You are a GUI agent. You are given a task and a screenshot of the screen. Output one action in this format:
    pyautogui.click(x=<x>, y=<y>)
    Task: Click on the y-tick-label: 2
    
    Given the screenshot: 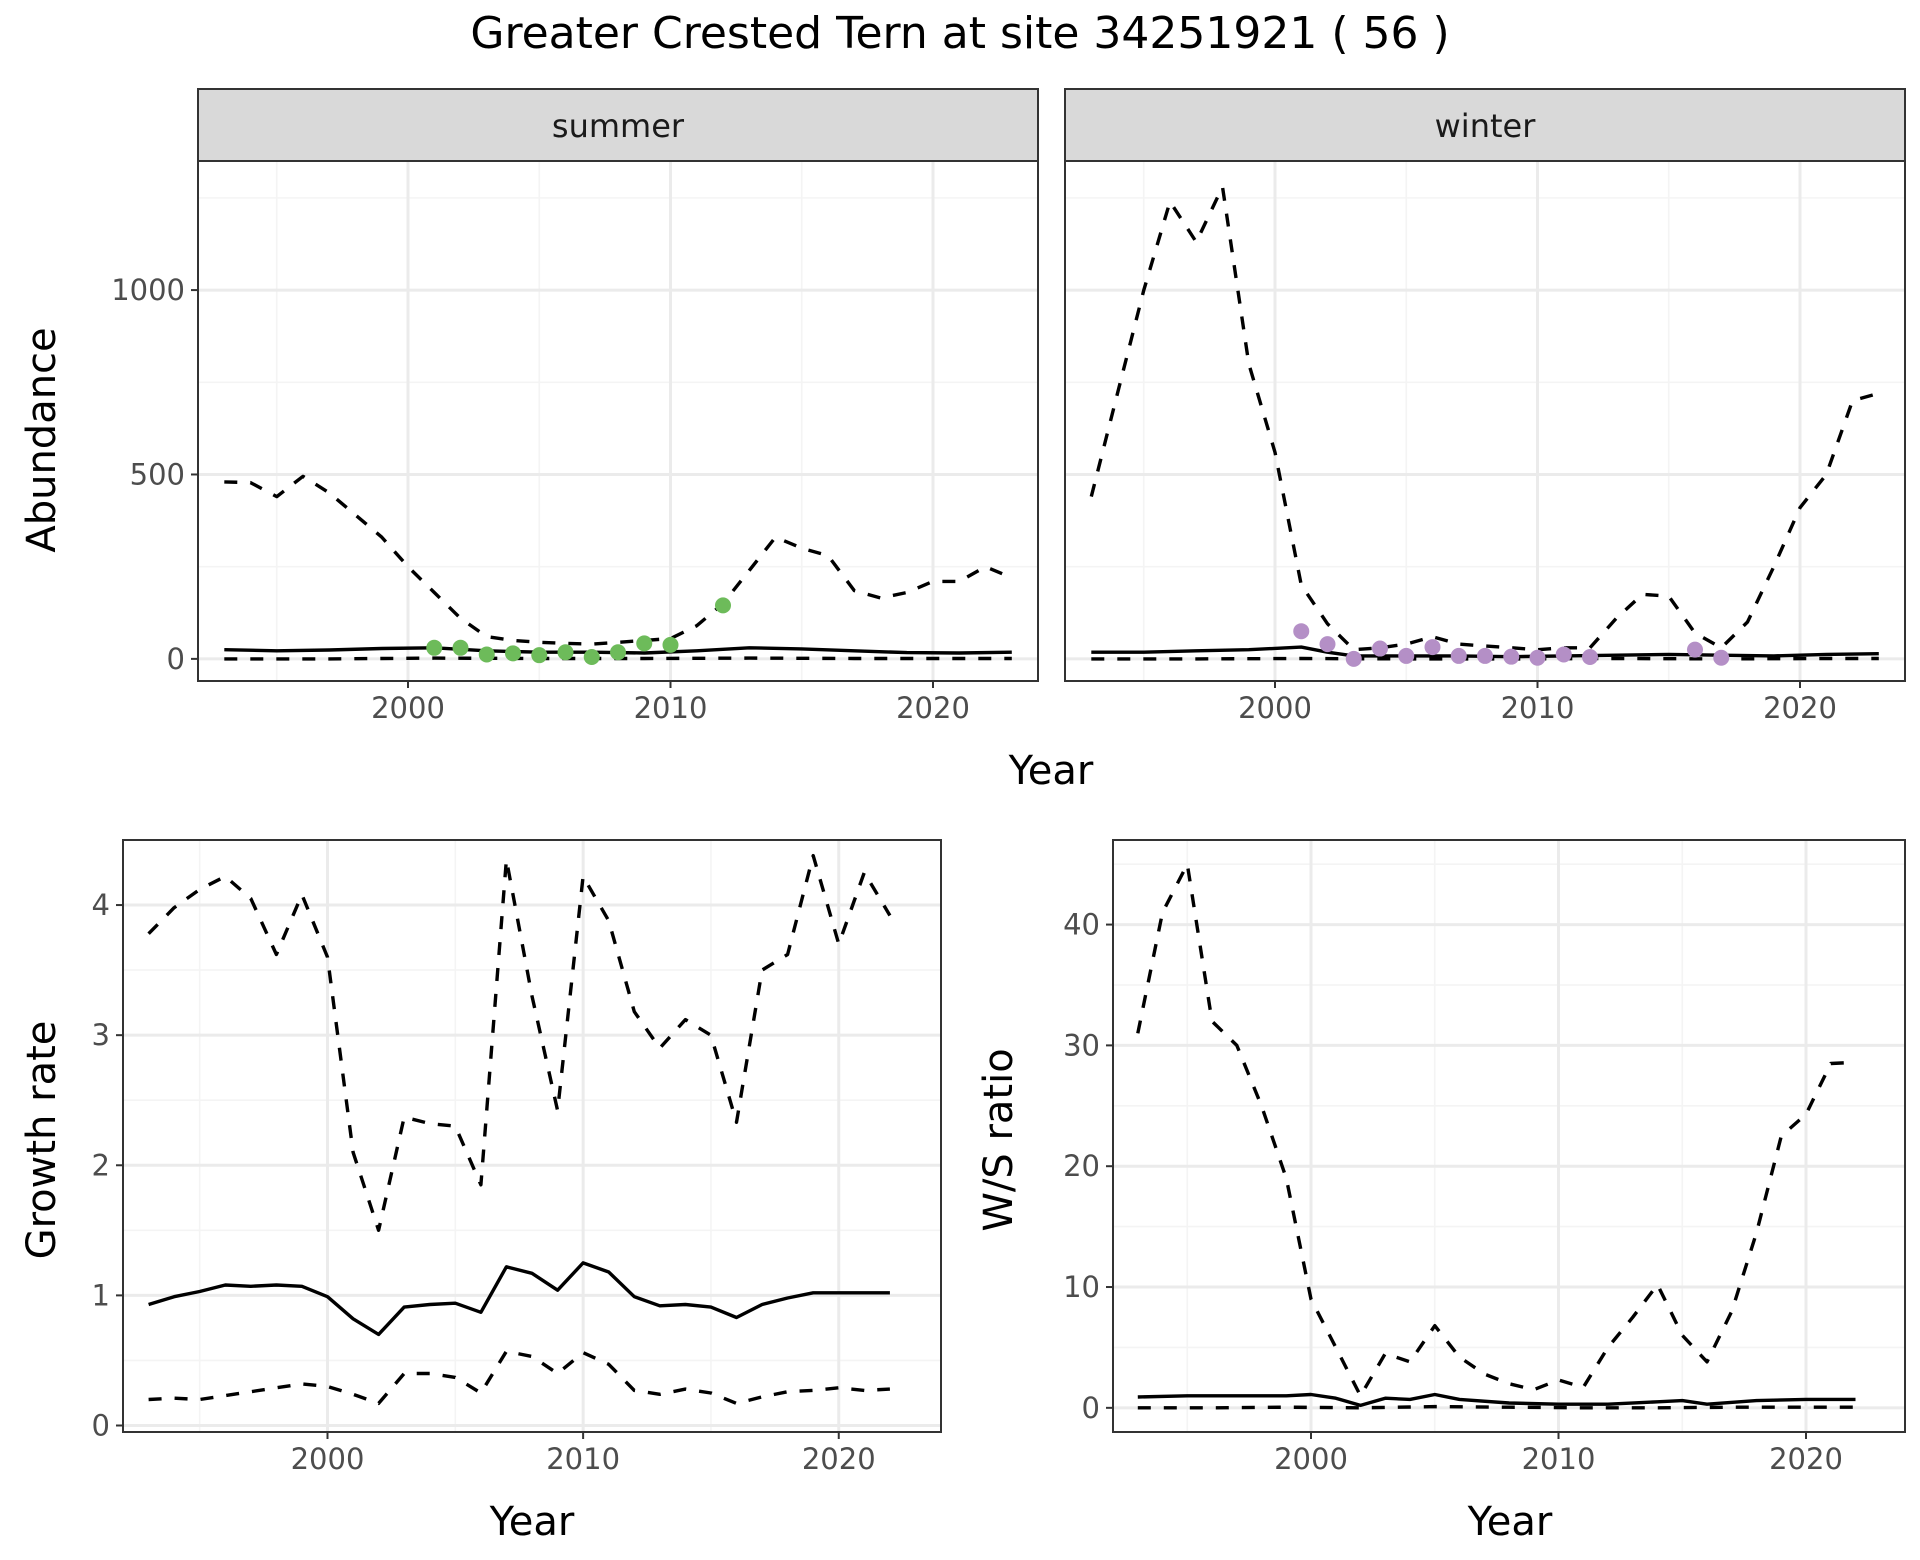 What is the action you would take?
    pyautogui.click(x=101, y=1165)
    